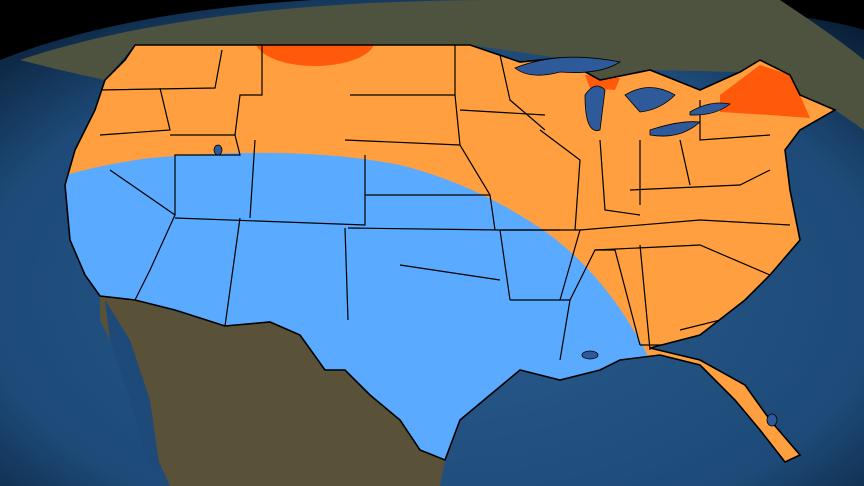  What do you see at coordinates (132, 385) in the screenshot?
I see `gulf-of-california` at bounding box center [132, 385].